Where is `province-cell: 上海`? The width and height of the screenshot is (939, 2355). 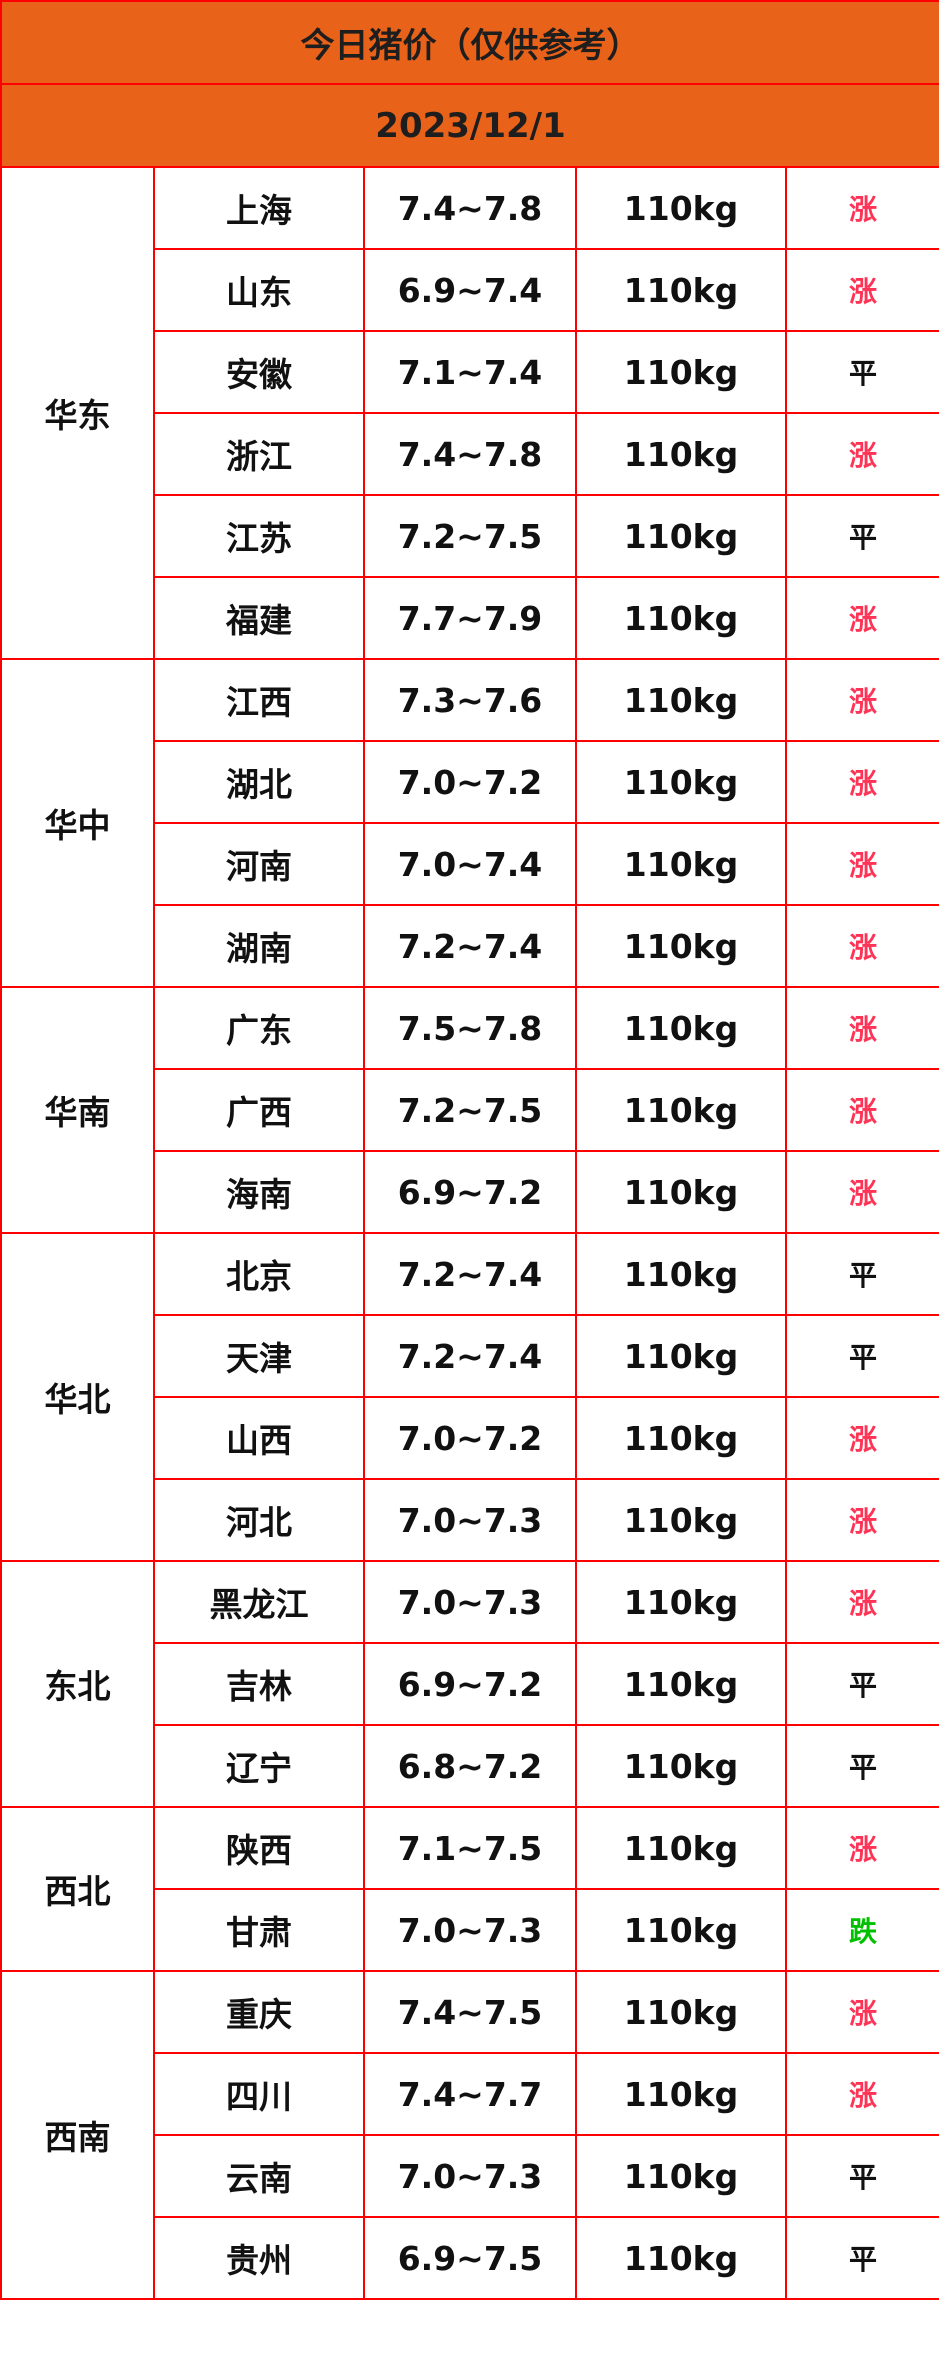 province-cell: 上海 is located at coordinates (259, 208).